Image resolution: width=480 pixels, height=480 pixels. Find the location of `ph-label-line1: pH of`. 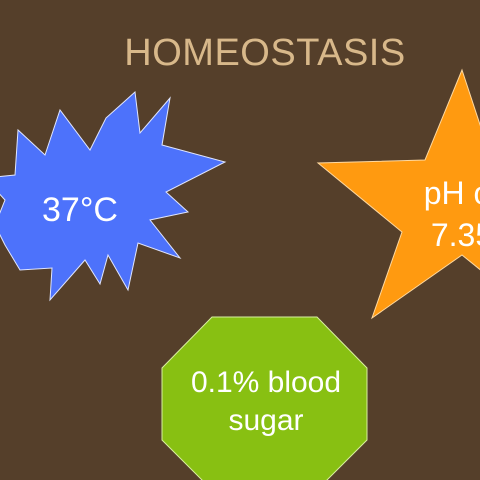

ph-label-line1: pH of is located at coordinates (451, 193).